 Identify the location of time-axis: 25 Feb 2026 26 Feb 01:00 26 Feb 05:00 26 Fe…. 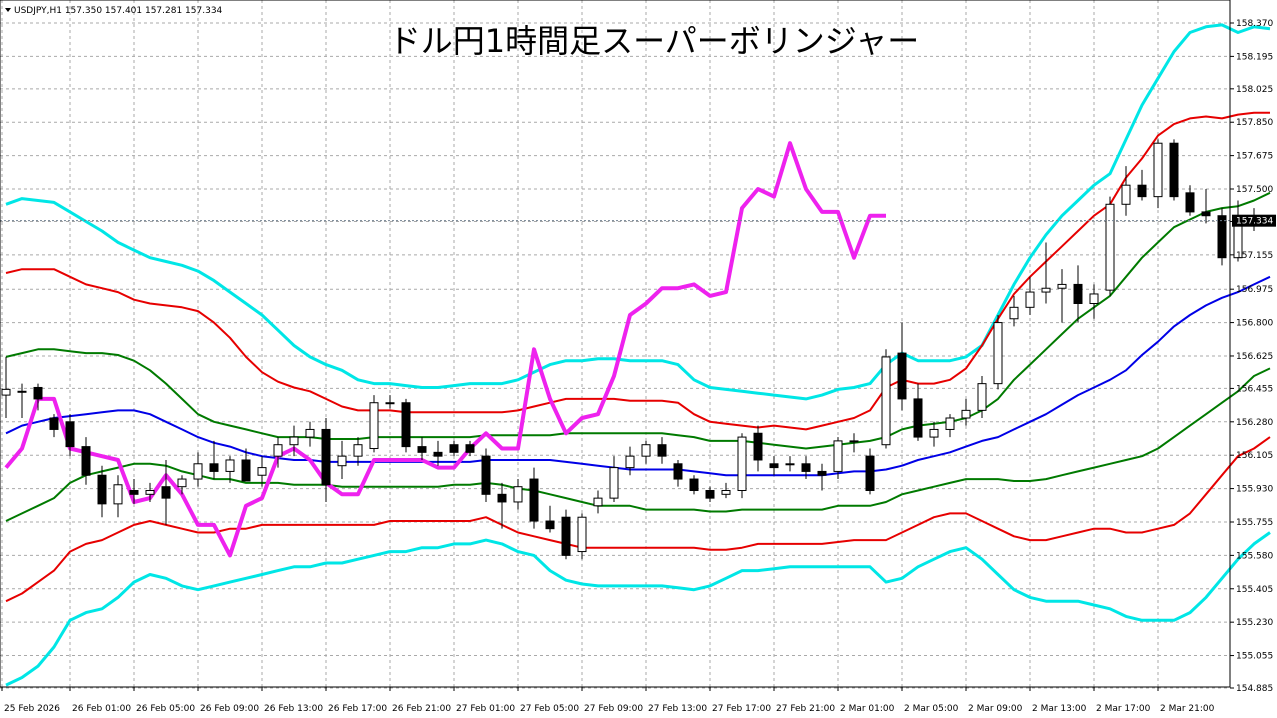
(608, 700).